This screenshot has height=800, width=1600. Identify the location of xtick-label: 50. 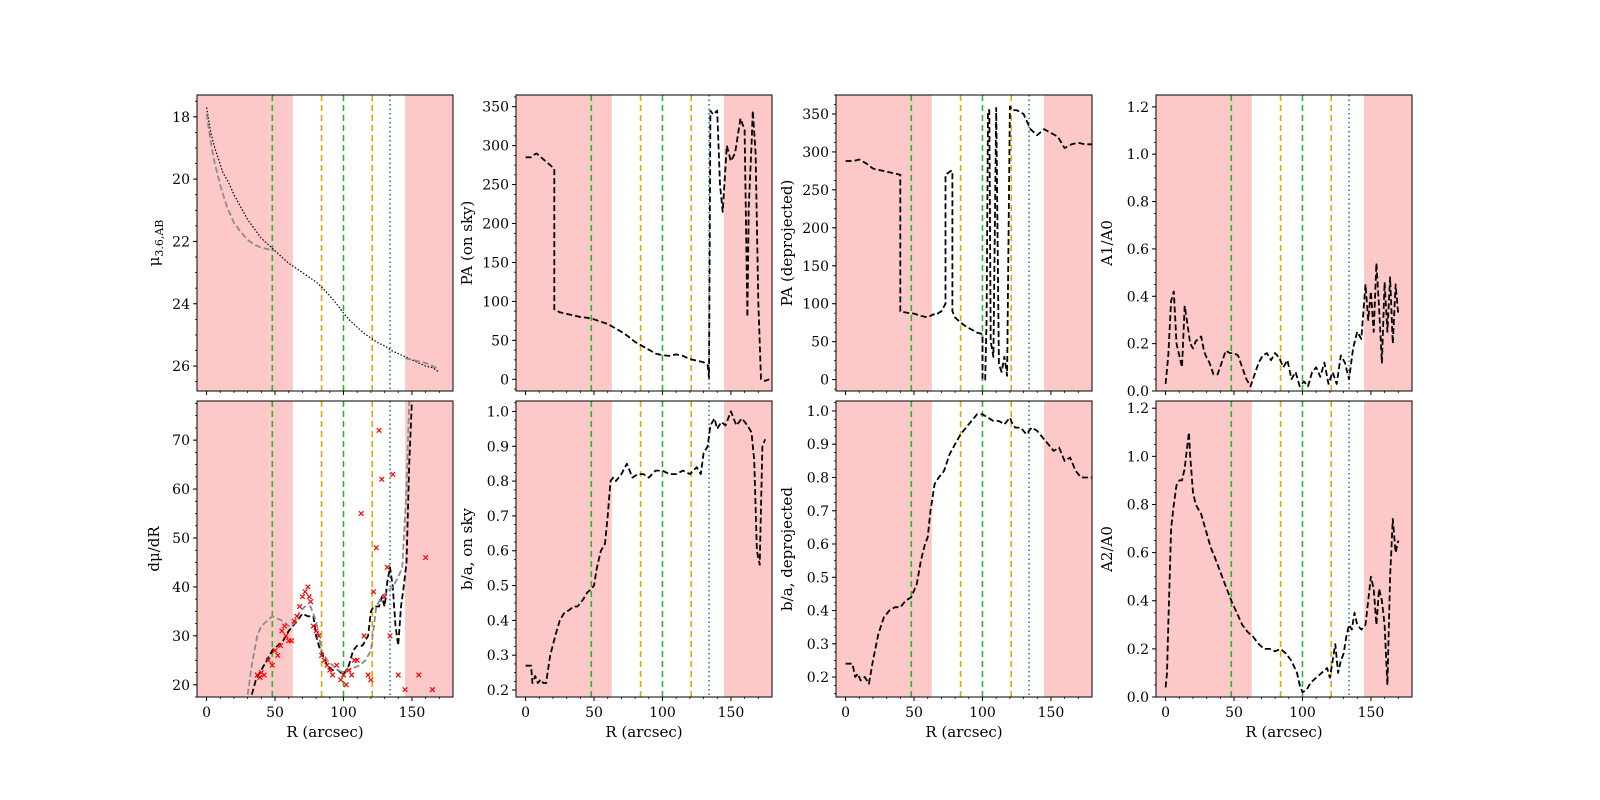
(275, 713).